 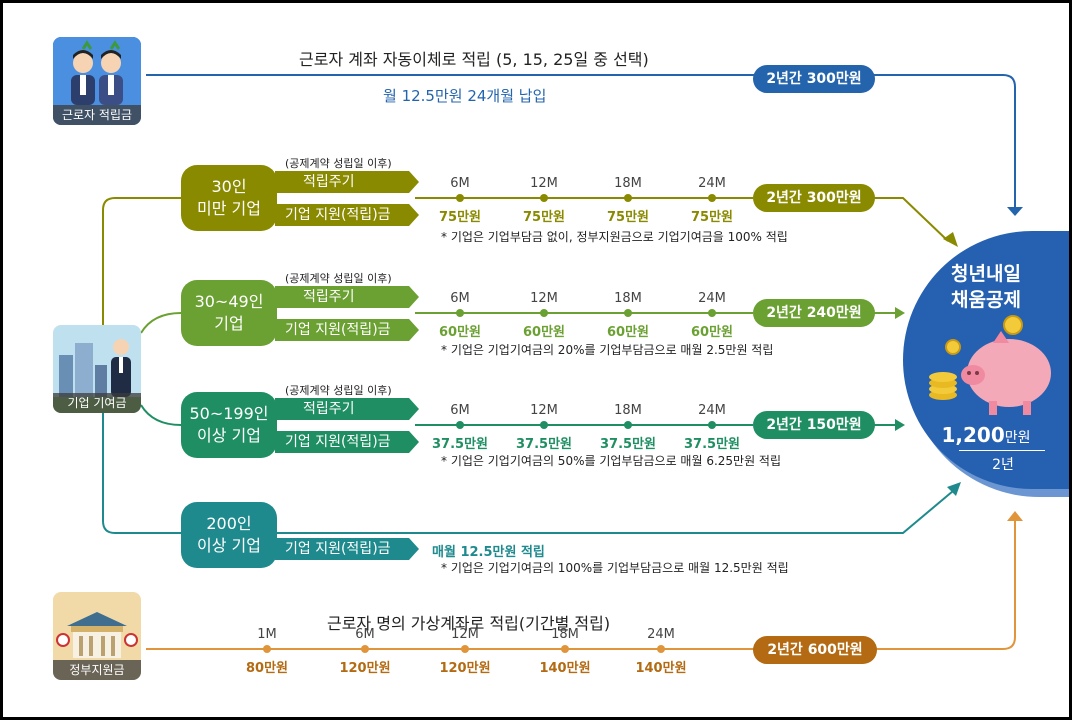 What do you see at coordinates (900, 425) in the screenshot?
I see `row199-arrowhead` at bounding box center [900, 425].